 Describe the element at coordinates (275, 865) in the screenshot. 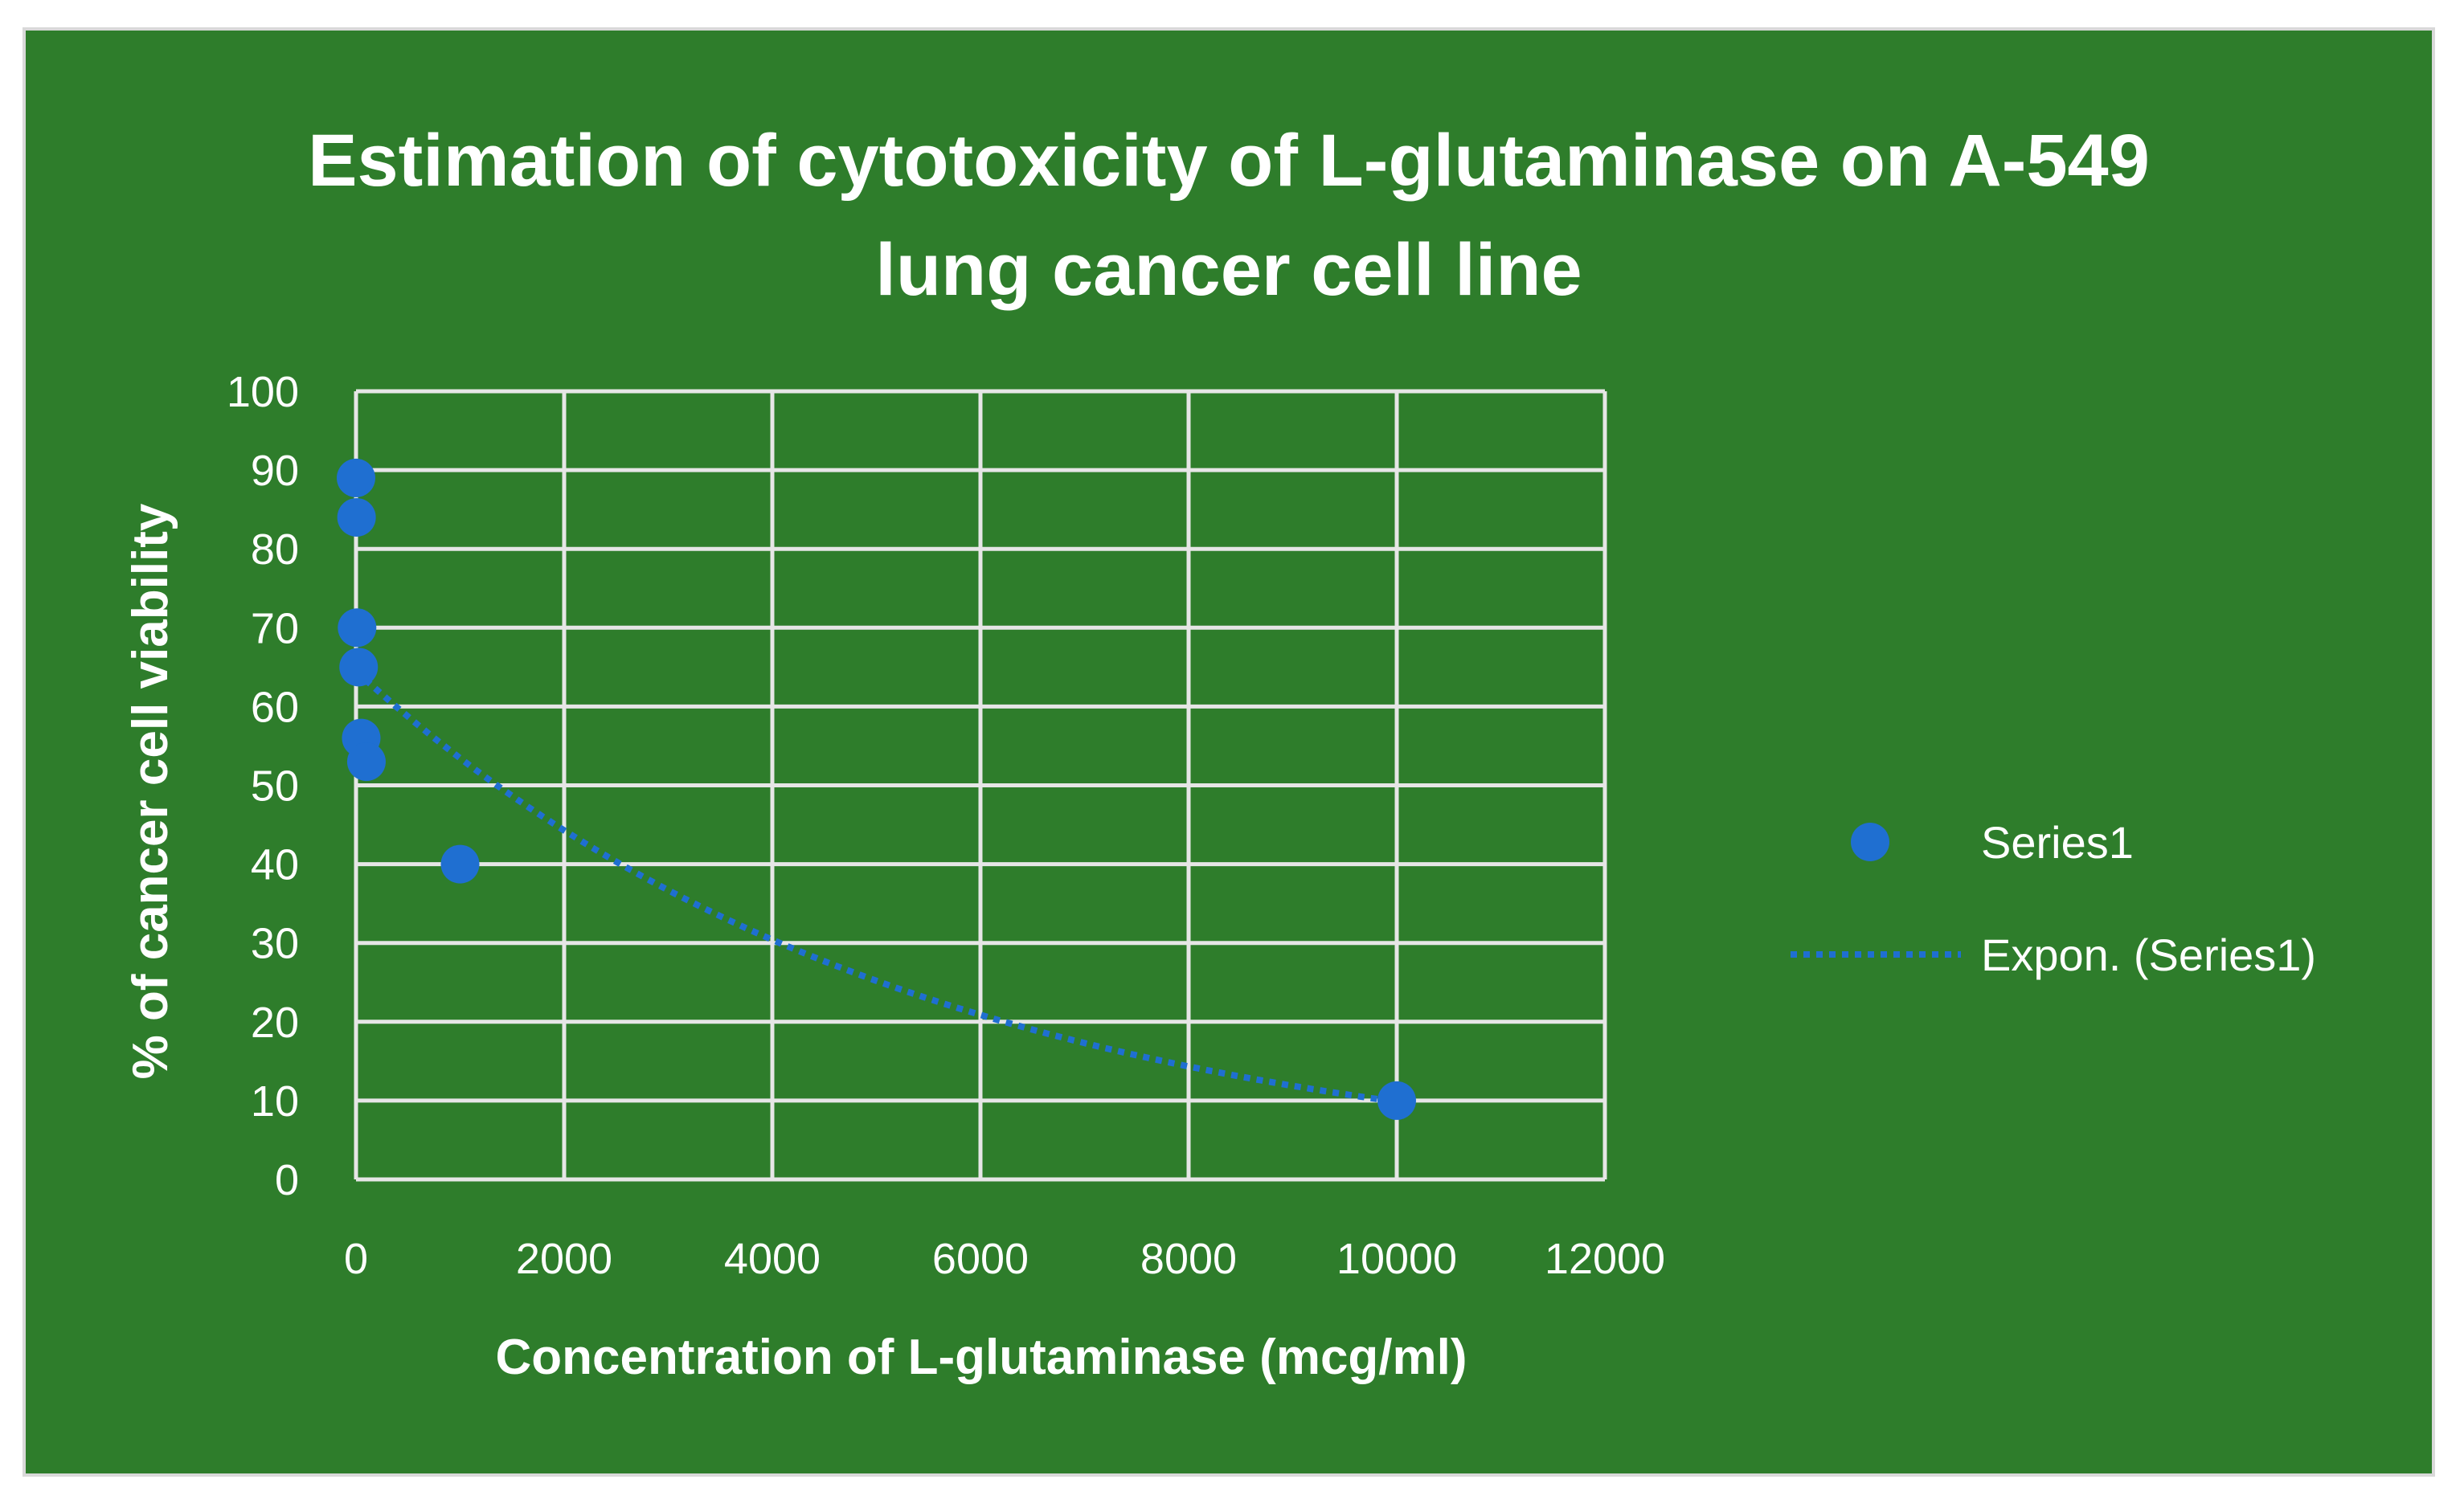

I see `y-tick-label: 40` at that location.